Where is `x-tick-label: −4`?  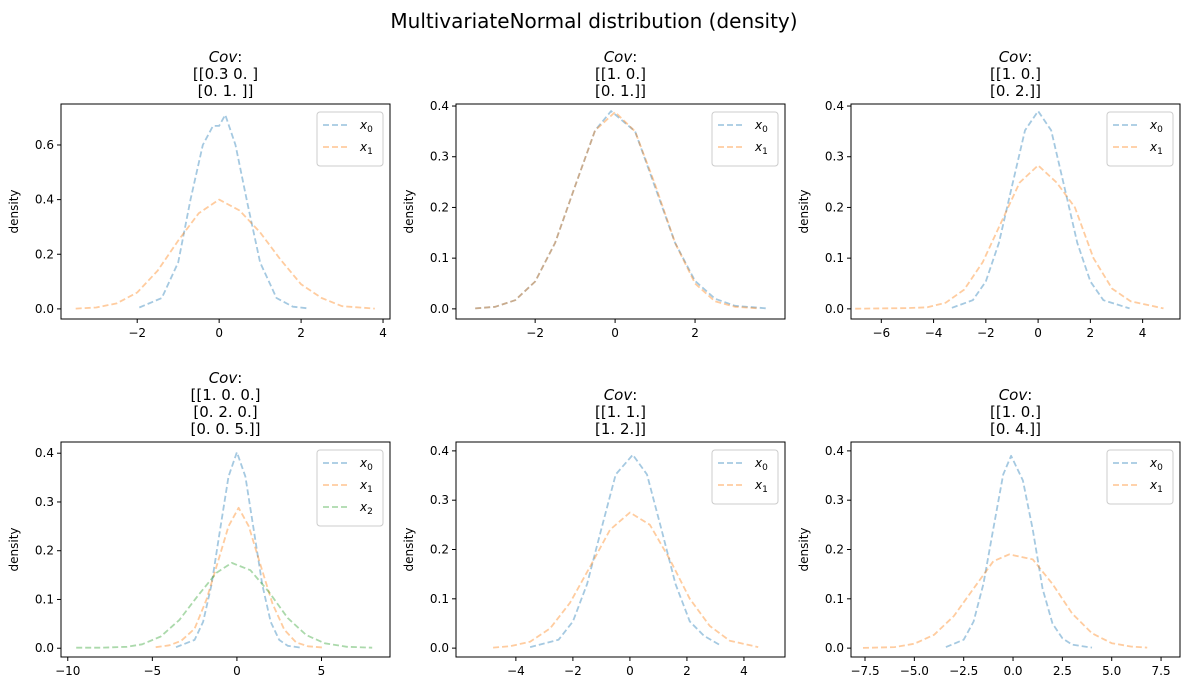
x-tick-label: −4 is located at coordinates (516, 671).